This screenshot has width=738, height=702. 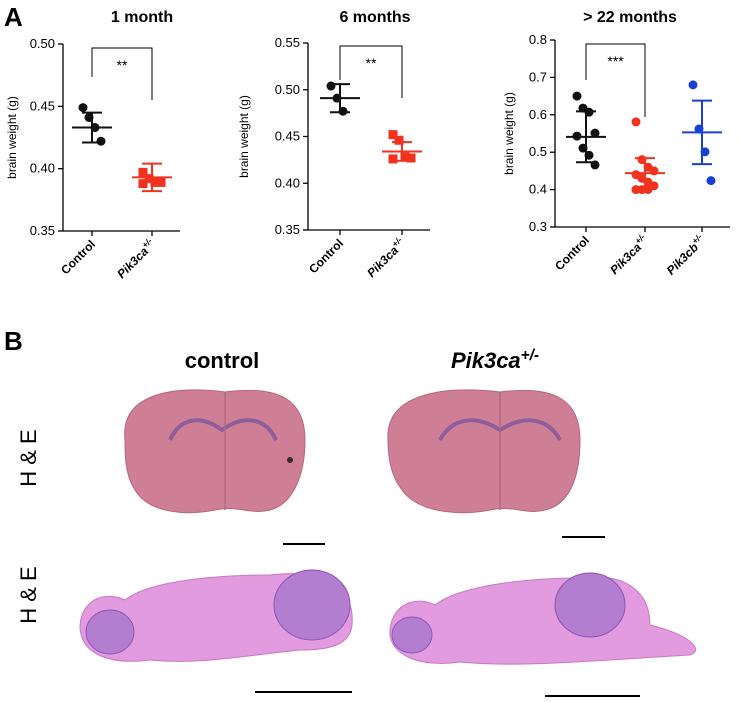 What do you see at coordinates (538, 76) in the screenshot?
I see `y-tick-label: 0.7` at bounding box center [538, 76].